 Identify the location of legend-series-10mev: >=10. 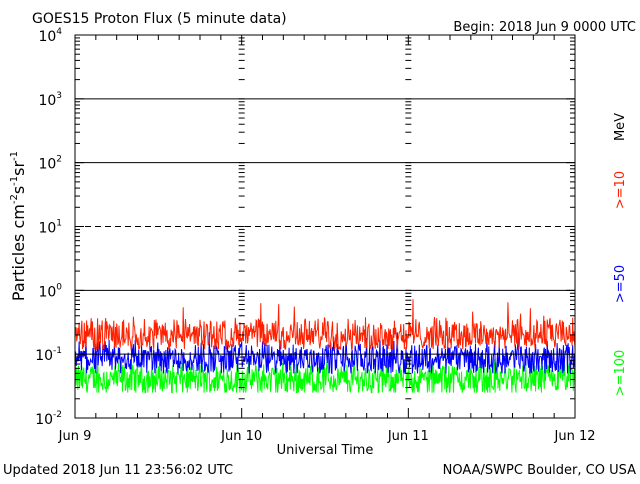
(620, 190).